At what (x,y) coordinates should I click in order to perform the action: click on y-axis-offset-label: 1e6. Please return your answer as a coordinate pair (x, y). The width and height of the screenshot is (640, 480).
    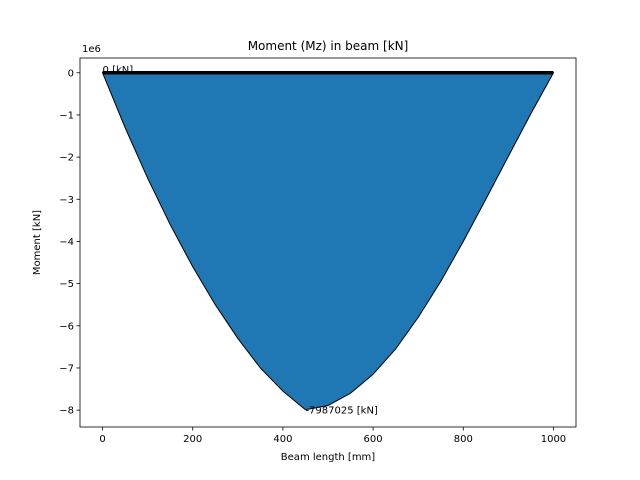
    Looking at the image, I should click on (91, 49).